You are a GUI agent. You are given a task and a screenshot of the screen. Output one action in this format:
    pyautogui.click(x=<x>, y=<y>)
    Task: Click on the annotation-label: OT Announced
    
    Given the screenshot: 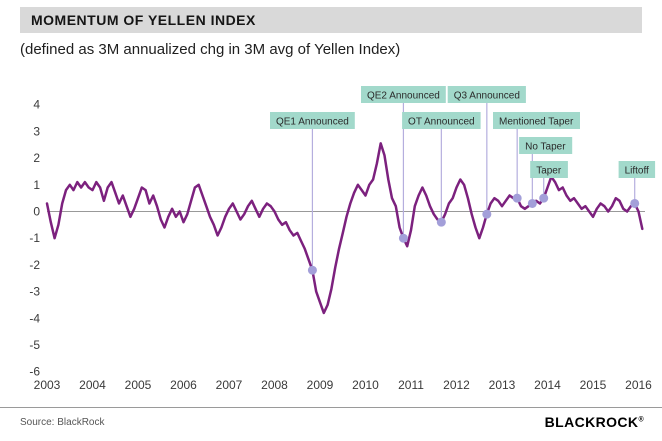 What is the action you would take?
    pyautogui.click(x=441, y=122)
    